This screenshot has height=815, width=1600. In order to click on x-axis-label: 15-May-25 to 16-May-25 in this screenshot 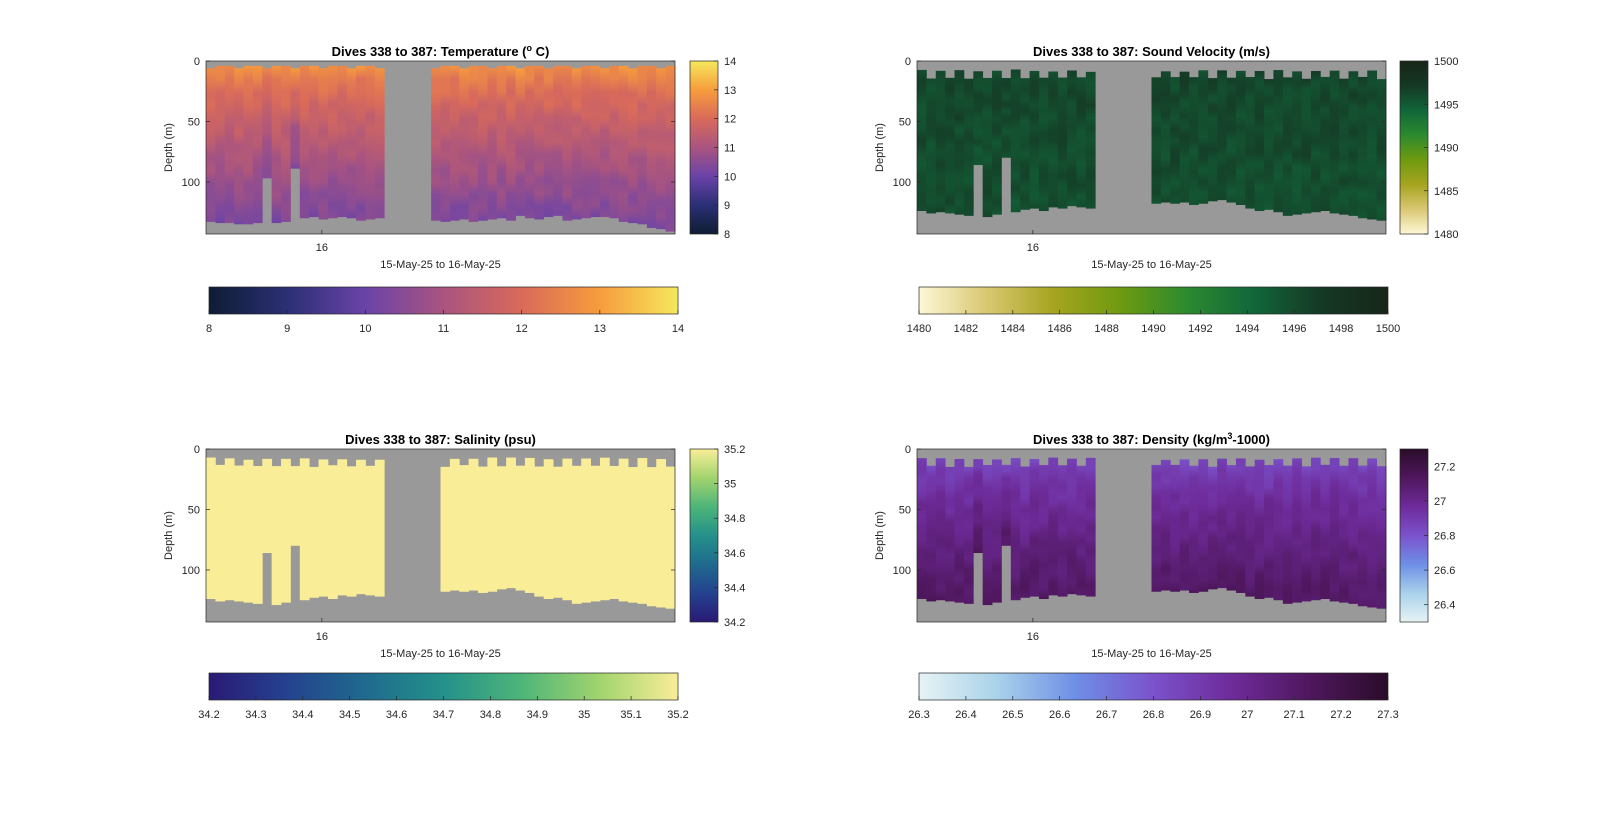, I will do `click(1151, 265)`.